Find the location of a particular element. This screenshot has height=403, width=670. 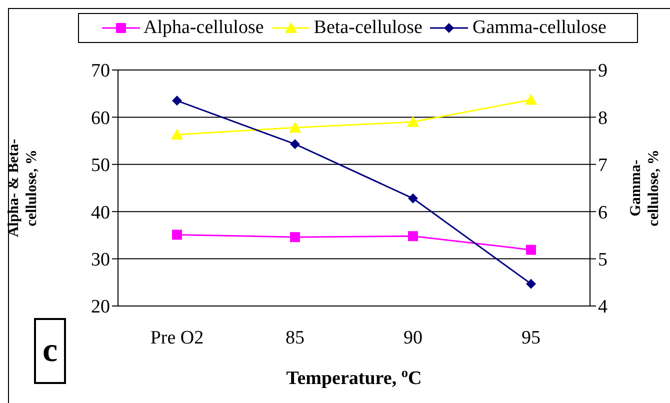

y-tick-label: 40 is located at coordinates (100, 213).